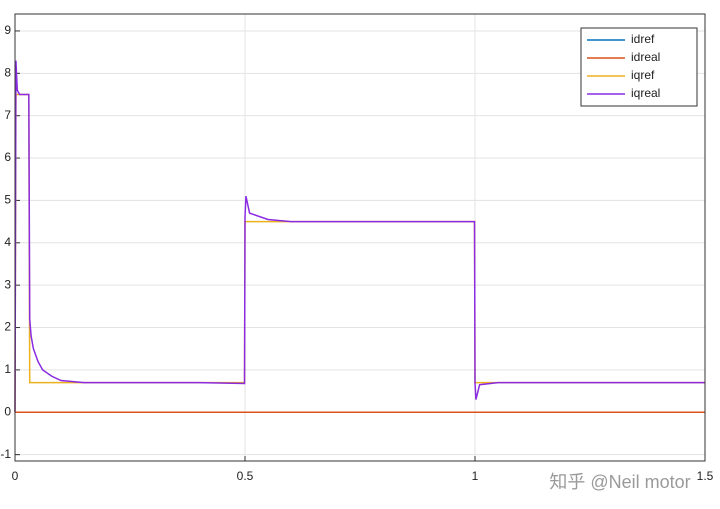 This screenshot has width=720, height=509. I want to click on y-tick-label: 1, so click(7, 369).